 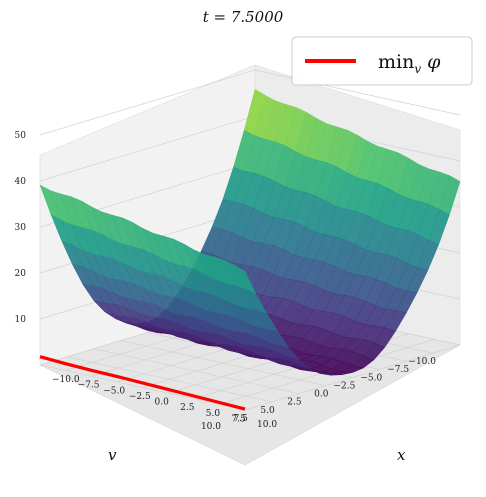 I want to click on v-tick-label: 10.0, so click(x=211, y=427).